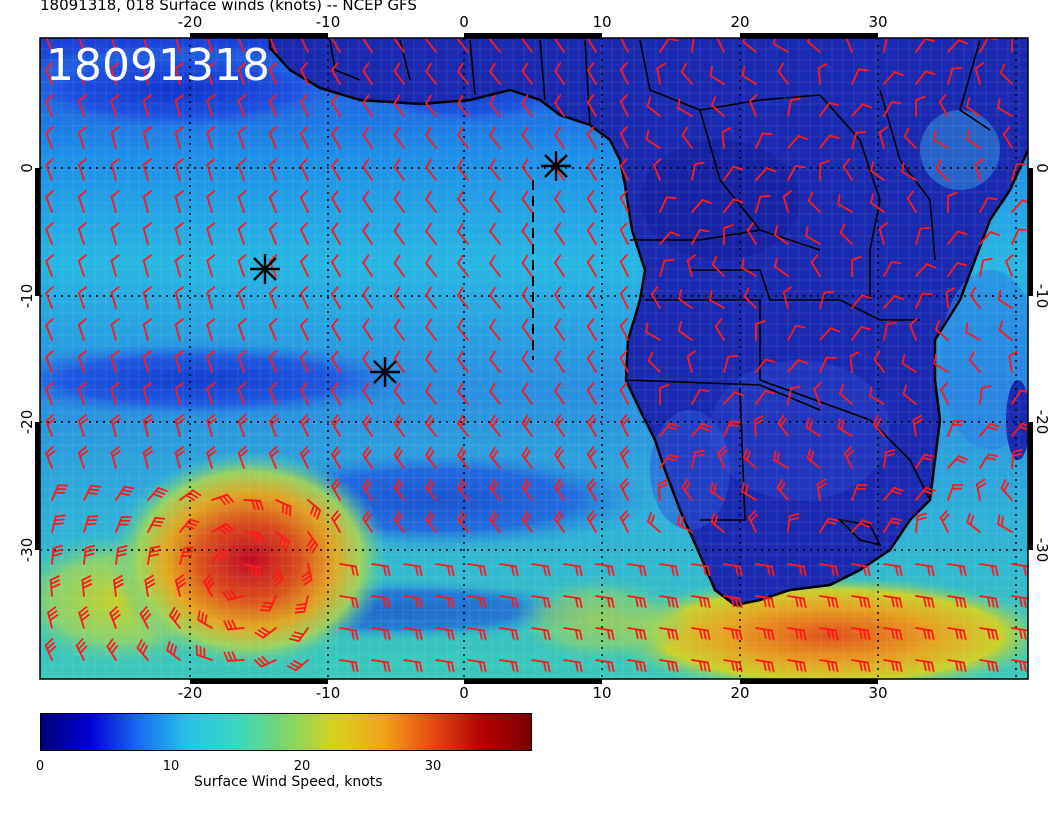  I want to click on bottom-lon-label: 10, so click(601, 692).